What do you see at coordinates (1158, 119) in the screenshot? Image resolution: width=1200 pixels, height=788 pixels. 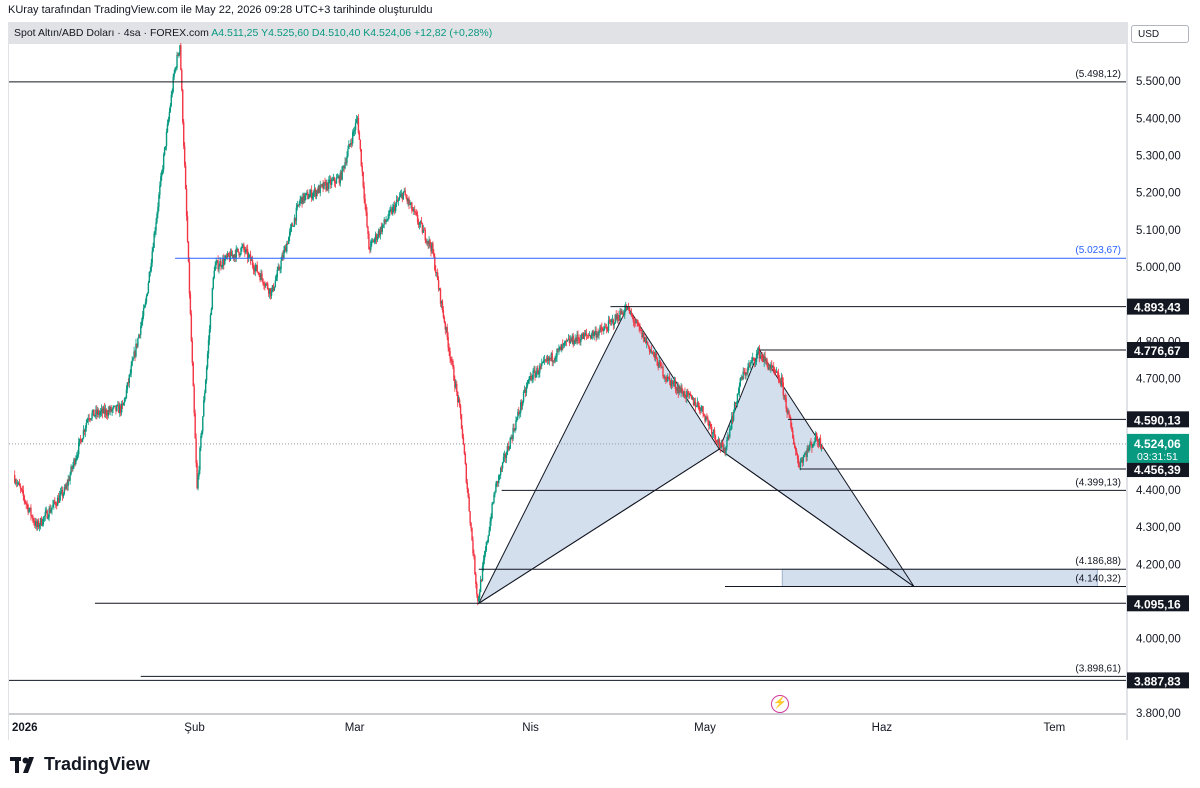 I see `y-tick-label: 5.400,00` at bounding box center [1158, 119].